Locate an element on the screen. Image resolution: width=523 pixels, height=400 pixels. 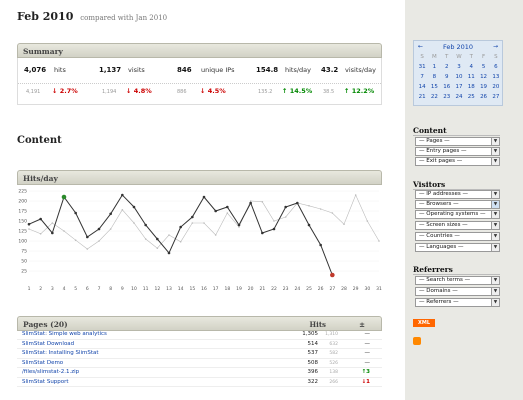
unique-ips-change-value: 4.5% is located at coordinates (216, 91).